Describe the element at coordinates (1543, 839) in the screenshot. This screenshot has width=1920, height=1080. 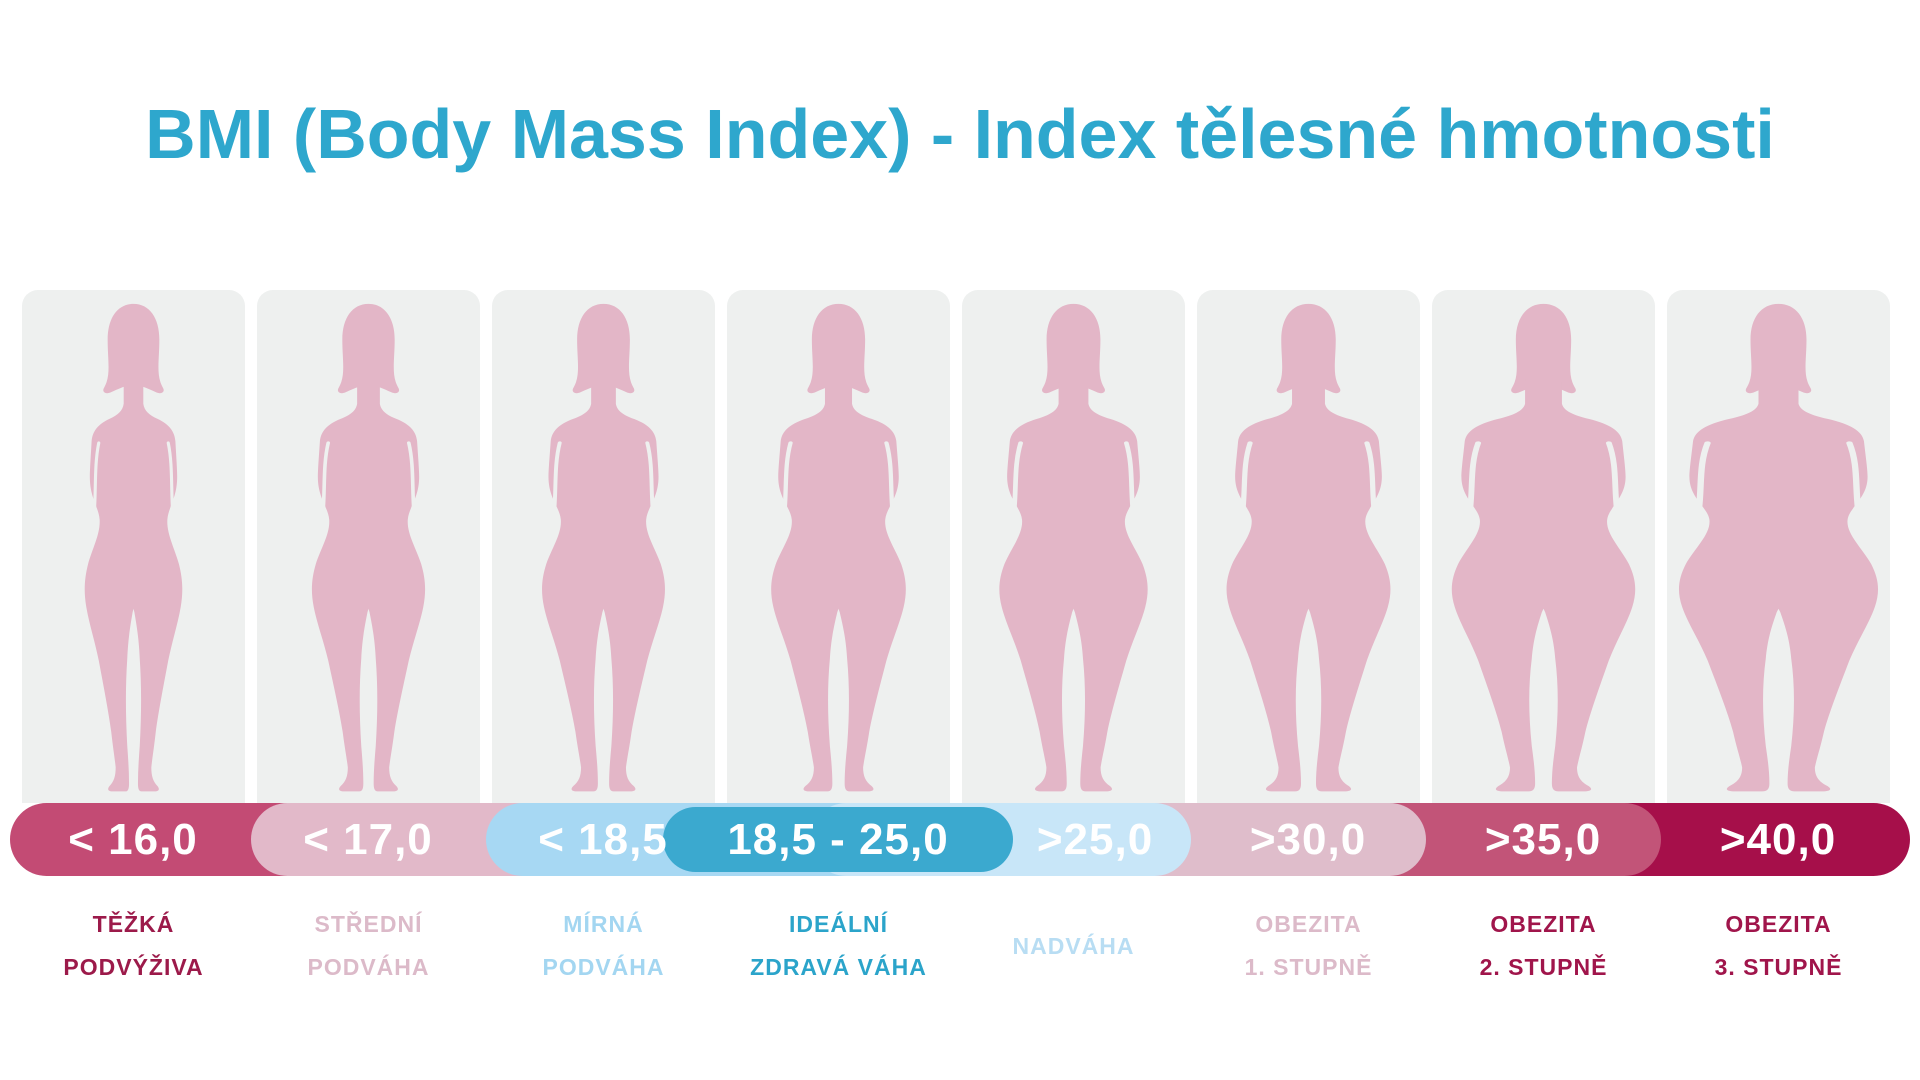
I see `bmi-range-value-obesity-grade-2: >35,0` at that location.